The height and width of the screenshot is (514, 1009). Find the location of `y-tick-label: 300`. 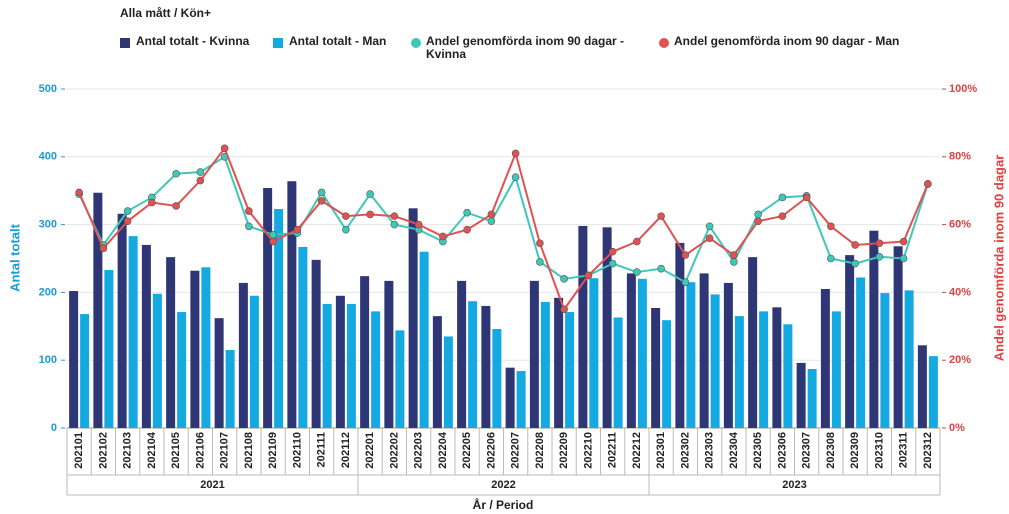

y-tick-label: 300 is located at coordinates (48, 225).